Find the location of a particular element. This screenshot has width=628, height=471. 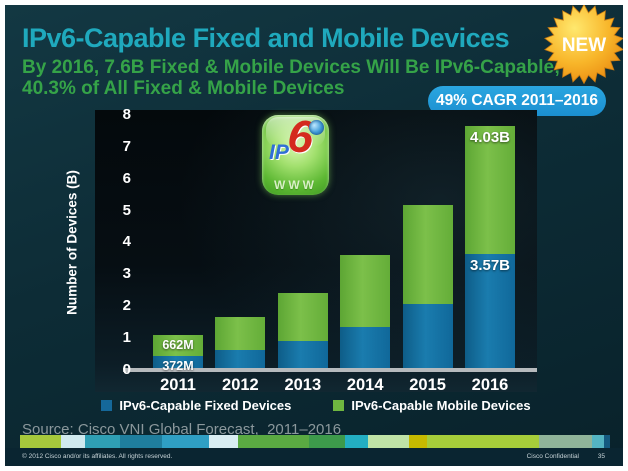

bar-value-label-mobile-2016: 4.03B is located at coordinates (490, 137).